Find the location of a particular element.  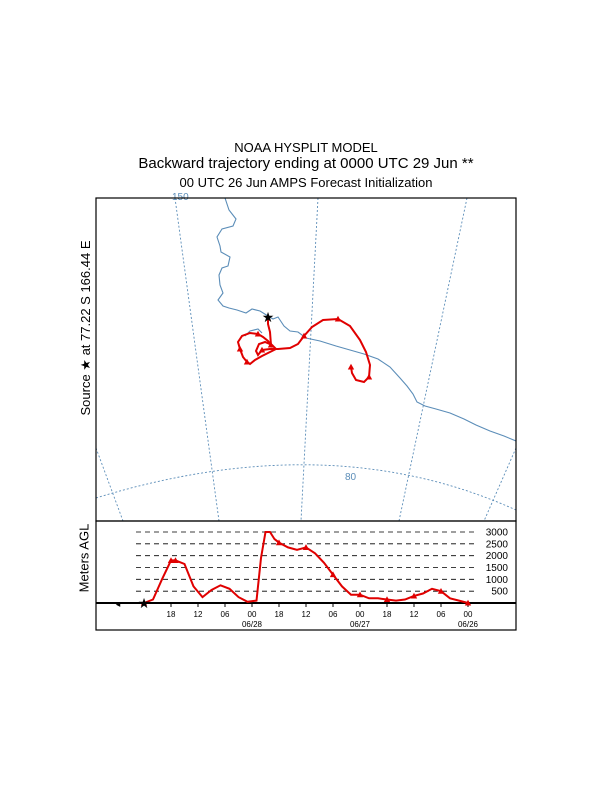

arrow-icon: ◂ is located at coordinates (118, 605).